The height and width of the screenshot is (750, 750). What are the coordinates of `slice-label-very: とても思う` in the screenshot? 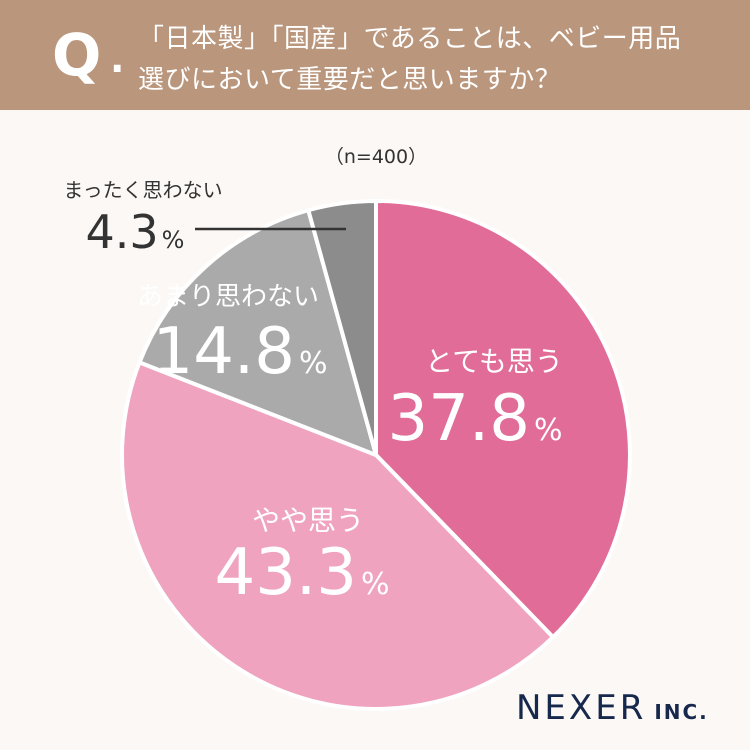 It's located at (494, 361).